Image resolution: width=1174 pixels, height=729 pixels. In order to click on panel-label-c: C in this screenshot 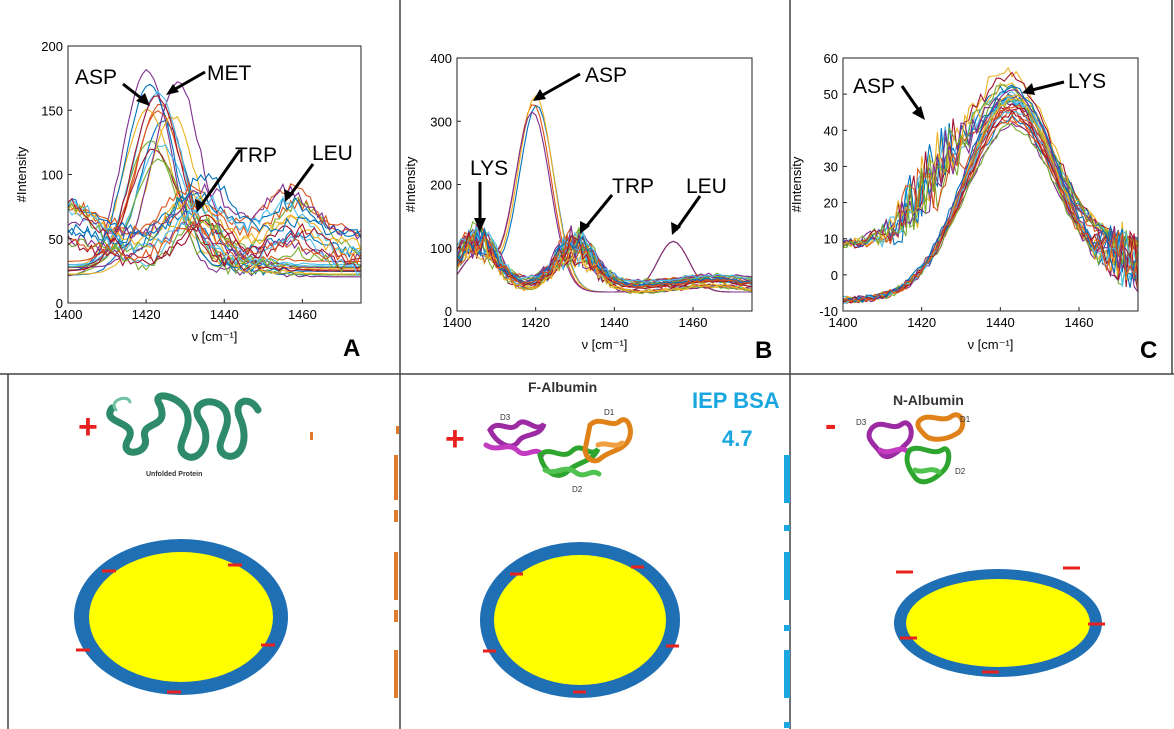, I will do `click(1148, 350)`.